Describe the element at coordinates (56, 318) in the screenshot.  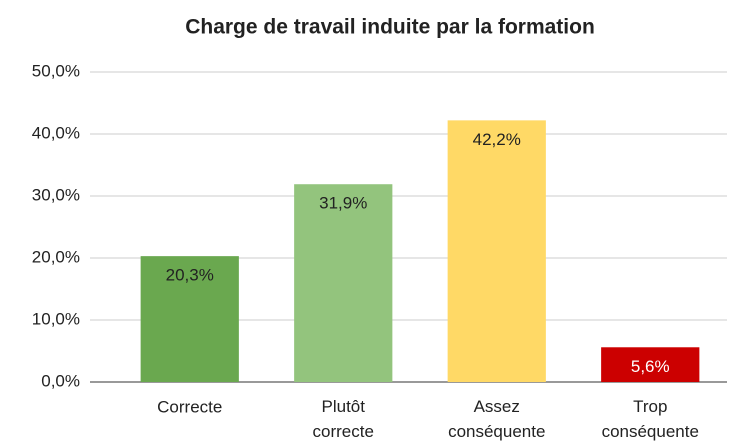
I see `y-tick-label: 10,0%` at that location.